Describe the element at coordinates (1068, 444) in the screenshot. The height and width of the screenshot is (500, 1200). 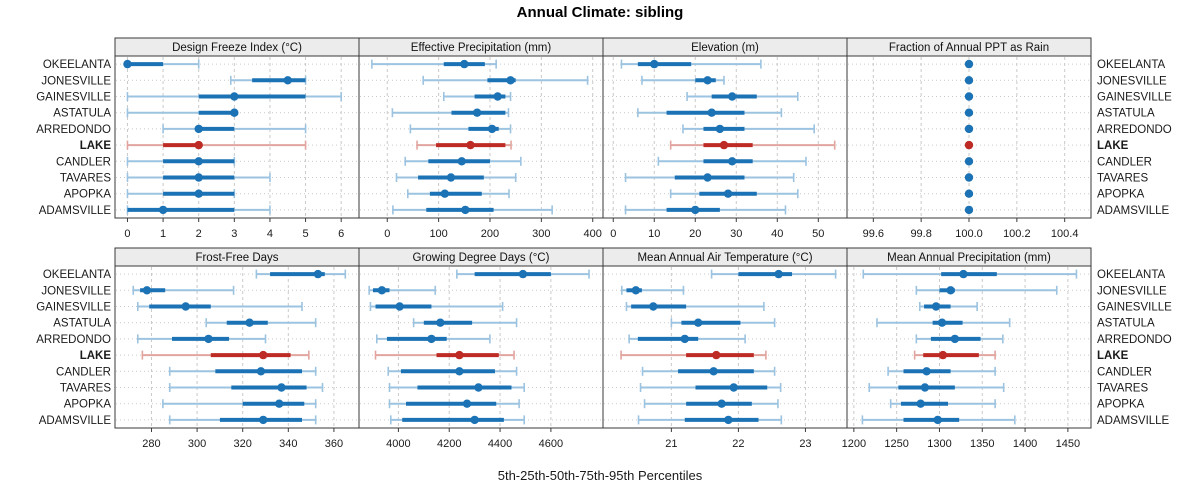
I see `axis-tick-label: 1450` at that location.